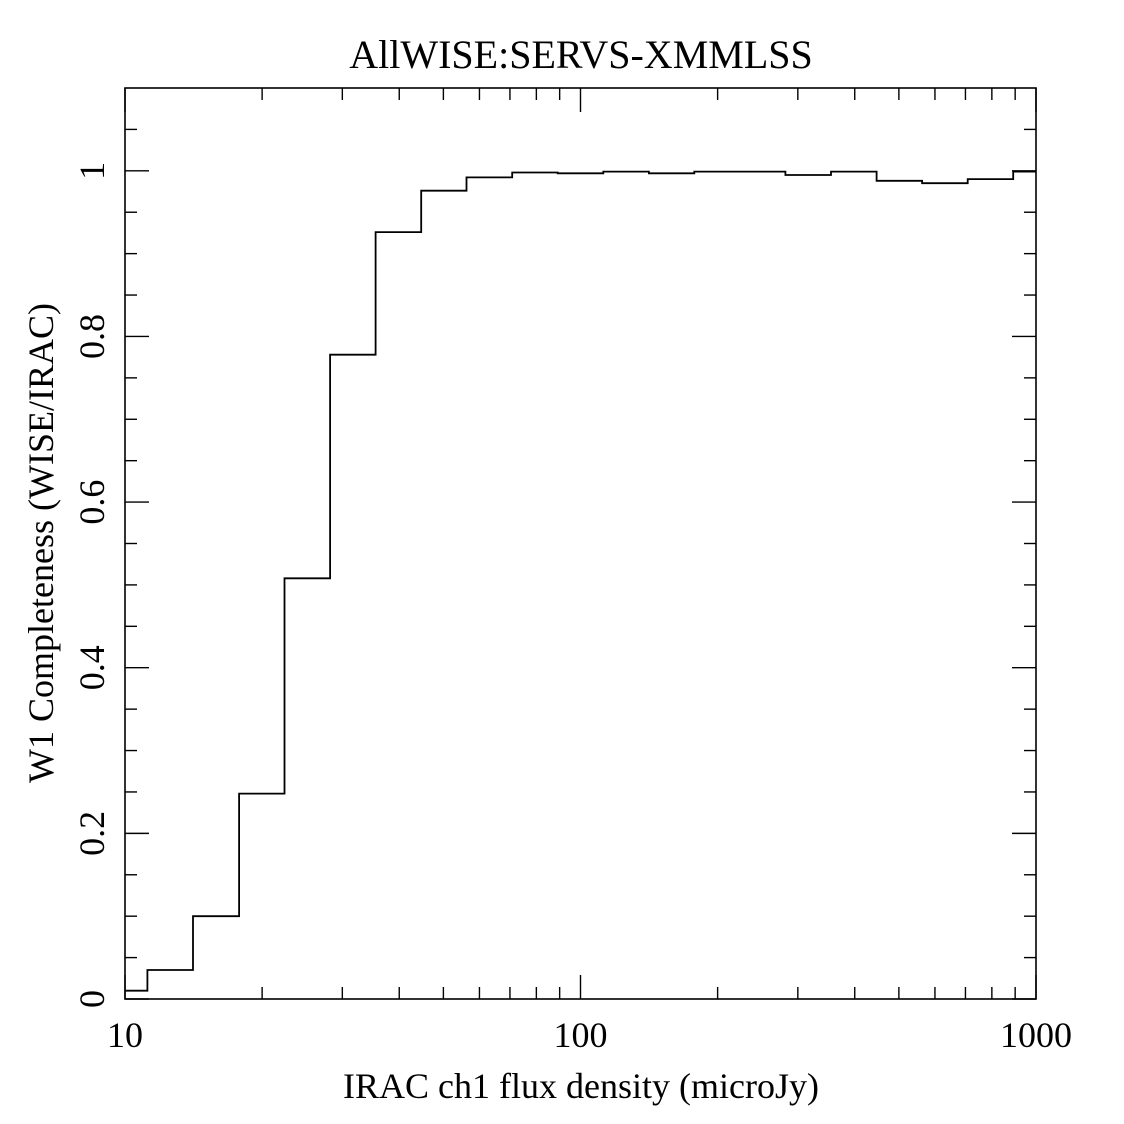 Image resolution: width=1124 pixels, height=1124 pixels. What do you see at coordinates (1036, 1035) in the screenshot?
I see `x-tick-label: 1000` at bounding box center [1036, 1035].